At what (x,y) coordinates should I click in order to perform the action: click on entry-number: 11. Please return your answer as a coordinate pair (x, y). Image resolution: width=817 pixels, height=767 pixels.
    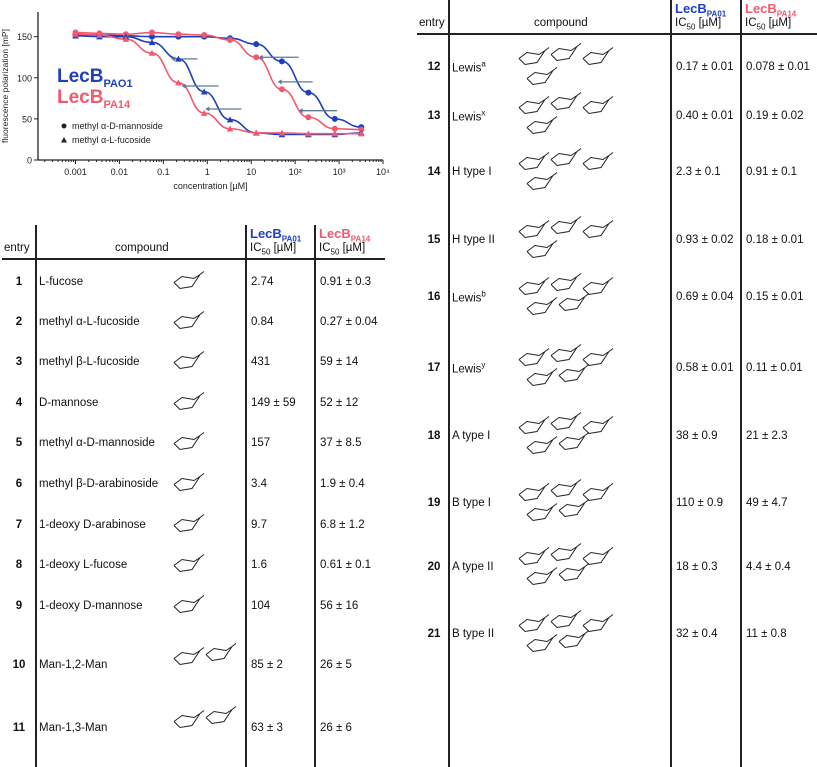
    Looking at the image, I should click on (19, 728).